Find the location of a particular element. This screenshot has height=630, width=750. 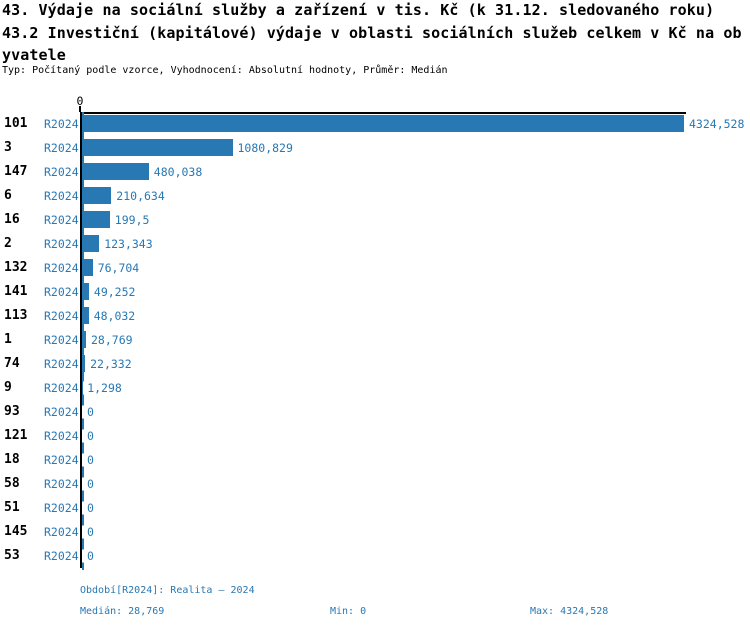

chart-row: 147 R2024 480,038 is located at coordinates (375, 172).